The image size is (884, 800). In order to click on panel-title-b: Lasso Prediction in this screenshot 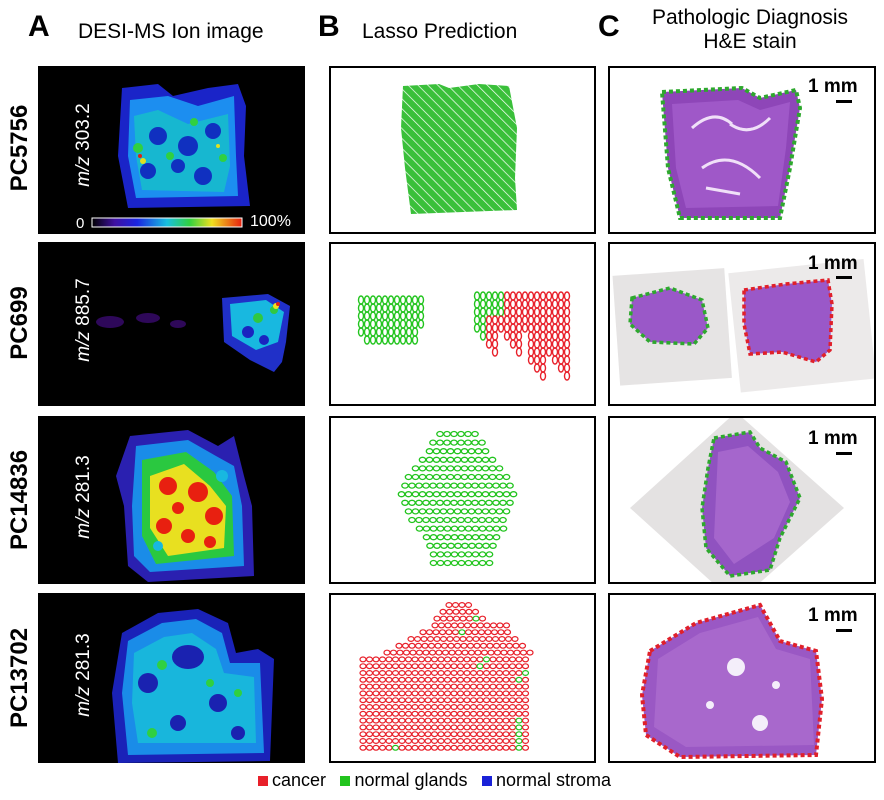, I will do `click(440, 31)`.